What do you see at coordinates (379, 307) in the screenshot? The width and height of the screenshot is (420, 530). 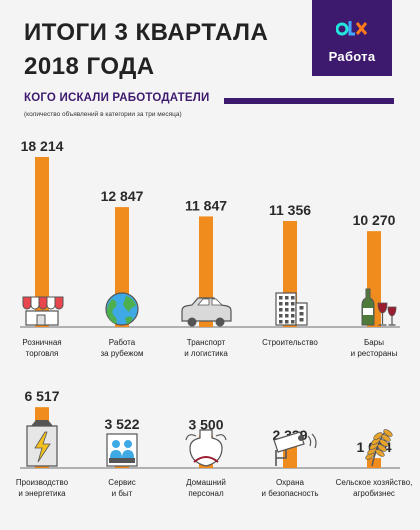 I see `wine-bottle-icon` at bounding box center [379, 307].